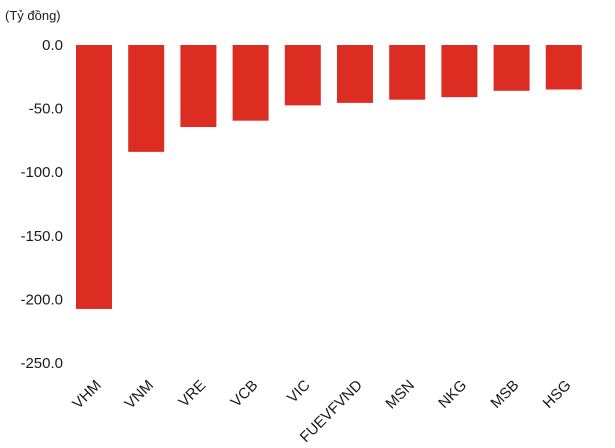  Describe the element at coordinates (52, 45) in the screenshot. I see `y-tick-label: 0.0` at that location.